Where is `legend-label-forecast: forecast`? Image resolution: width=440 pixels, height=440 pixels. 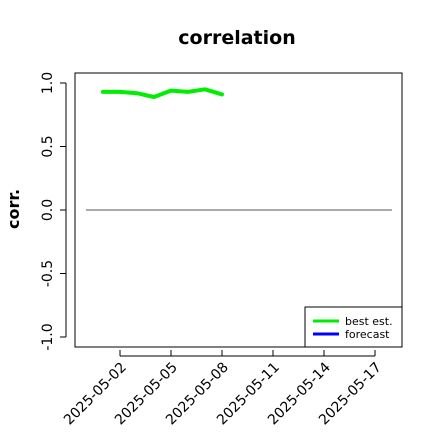
legend-label-forecast: forecast is located at coordinates (367, 334).